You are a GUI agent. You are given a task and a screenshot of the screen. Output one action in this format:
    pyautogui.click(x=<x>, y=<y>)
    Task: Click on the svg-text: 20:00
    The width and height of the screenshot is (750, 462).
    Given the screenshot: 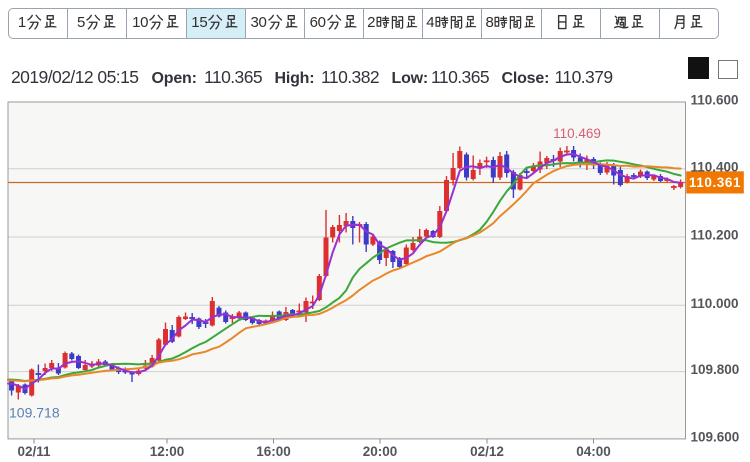 What is the action you would take?
    pyautogui.click(x=380, y=451)
    